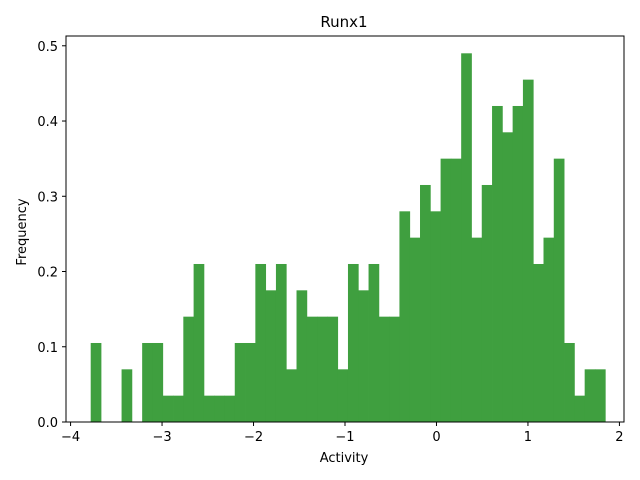 This screenshot has height=480, width=640. I want to click on x-tick-label: −2, so click(253, 437).